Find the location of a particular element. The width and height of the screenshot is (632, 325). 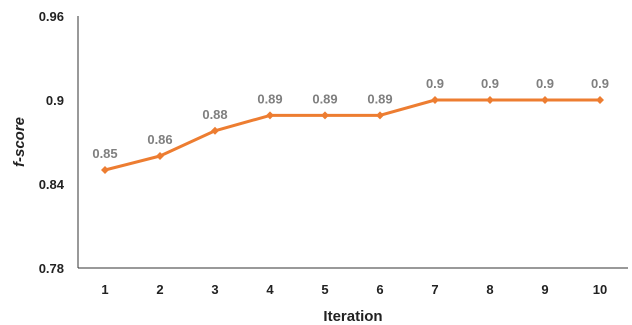

x-tick-label: 1 is located at coordinates (104, 289).